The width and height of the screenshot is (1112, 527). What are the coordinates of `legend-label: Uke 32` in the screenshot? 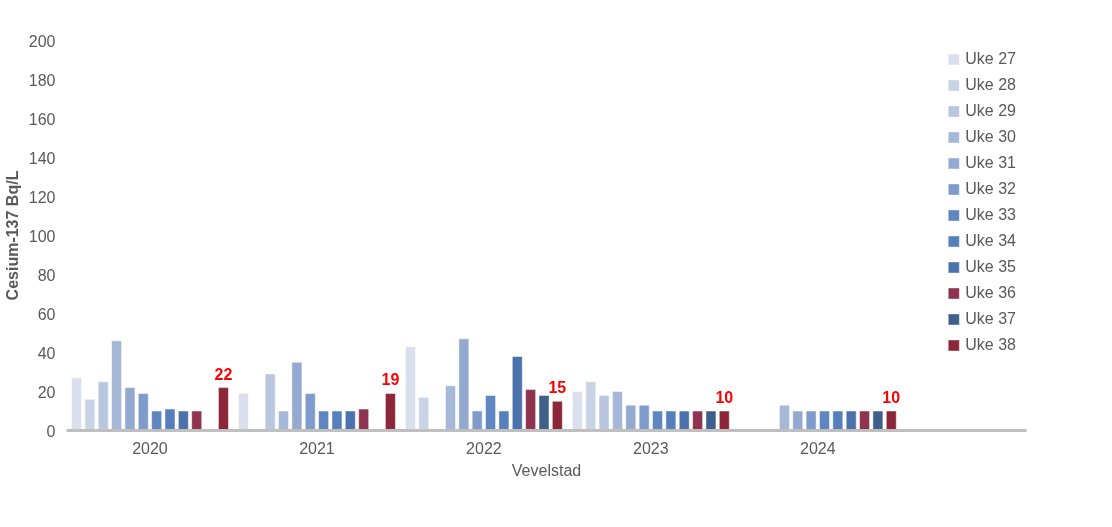 It's located at (990, 189).